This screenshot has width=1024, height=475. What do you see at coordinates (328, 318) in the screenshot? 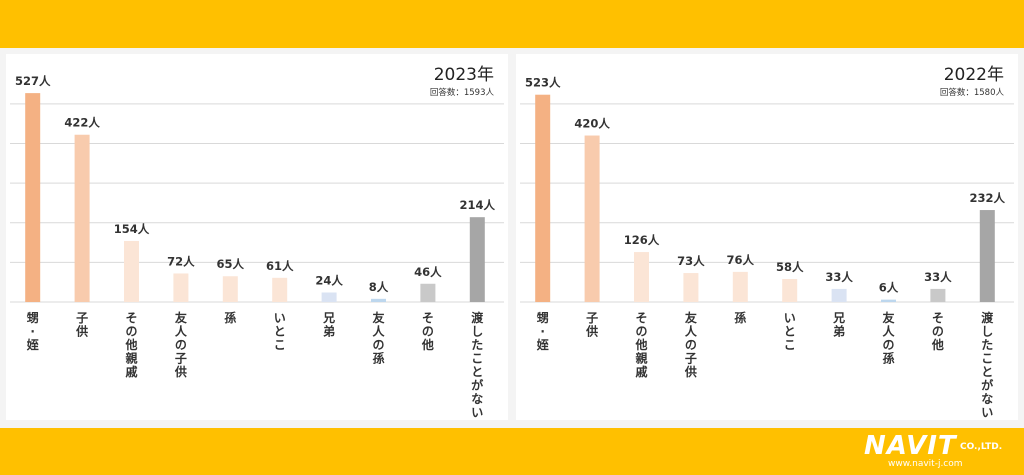
I see `svg-text: 兄` at bounding box center [328, 318].